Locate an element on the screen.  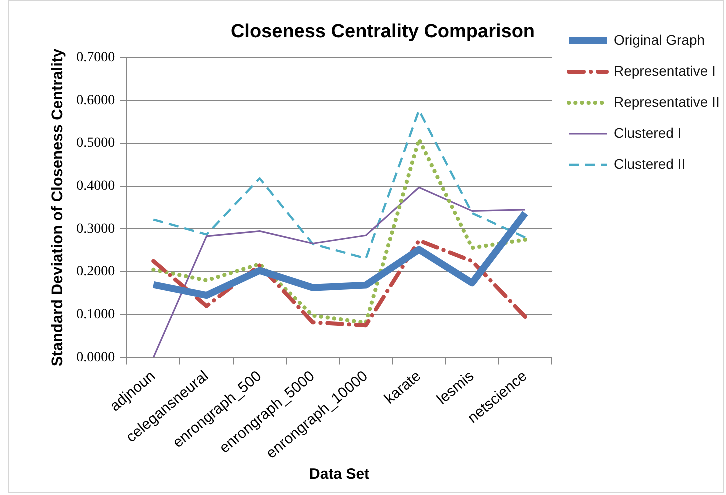
y-tick-label: 0.6000 is located at coordinates (96, 100).